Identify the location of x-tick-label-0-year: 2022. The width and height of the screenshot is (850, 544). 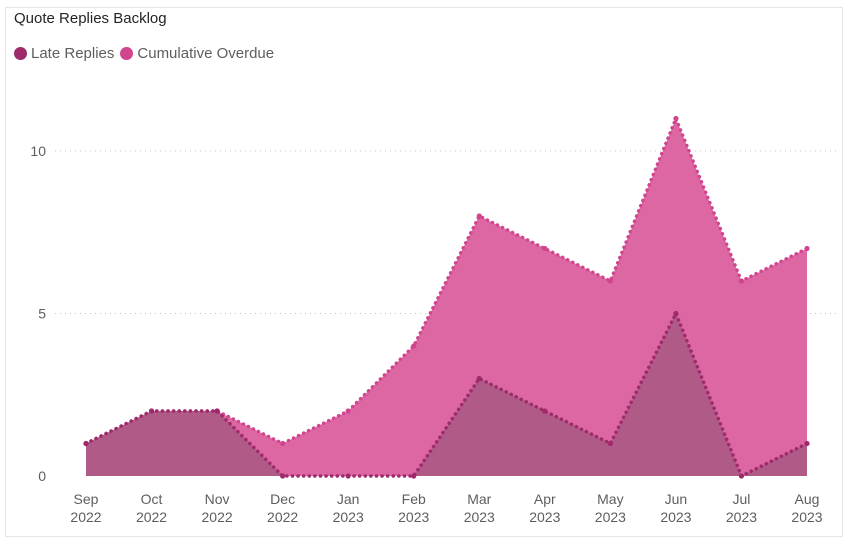
(85, 517).